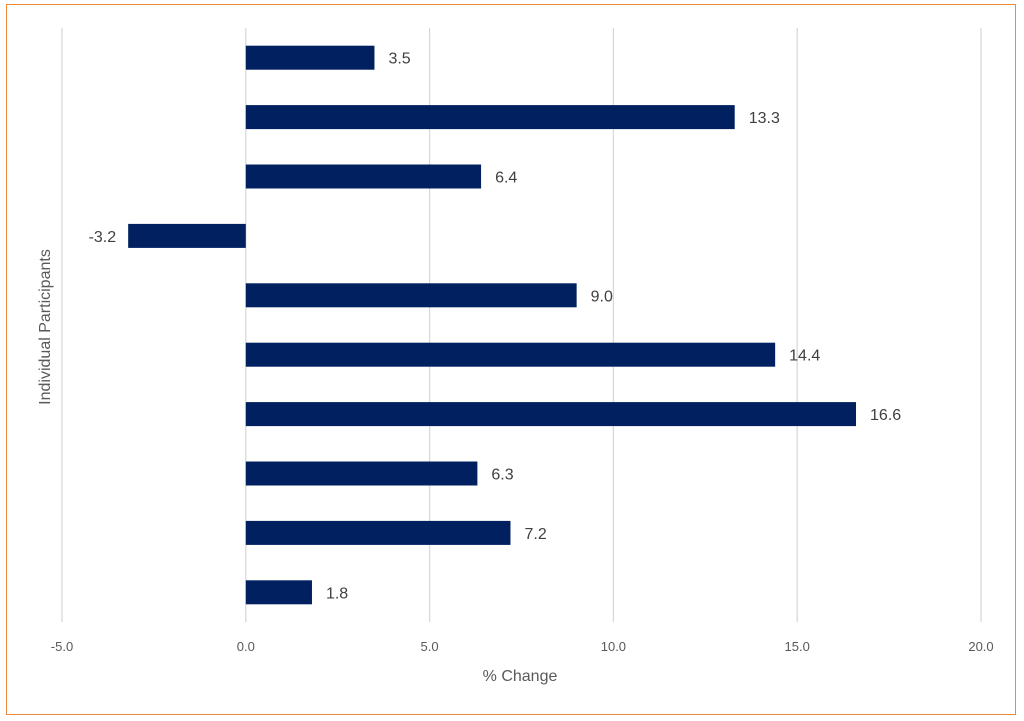  What do you see at coordinates (520, 676) in the screenshot?
I see `x-axis-title: % Change` at bounding box center [520, 676].